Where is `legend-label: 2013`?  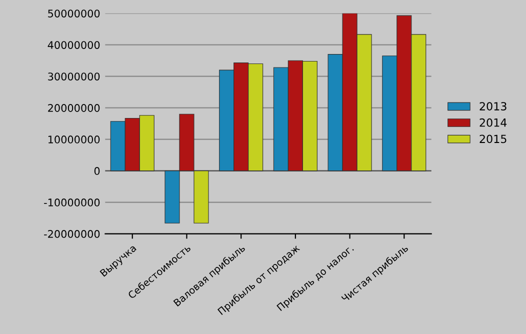 legend-label: 2013 is located at coordinates (493, 106).